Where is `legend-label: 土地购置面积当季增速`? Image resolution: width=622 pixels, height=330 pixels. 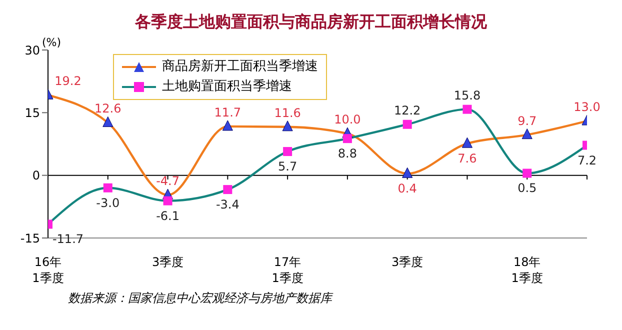 legend-label: 土地购置面积当季增速 is located at coordinates (227, 87).